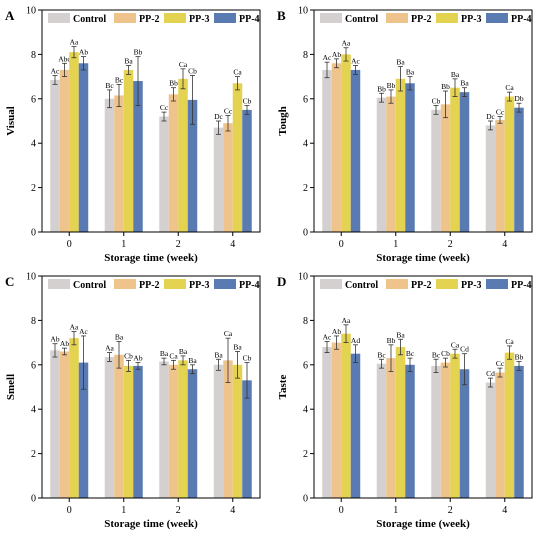  I want to click on legend-label: PP-3, so click(471, 285).